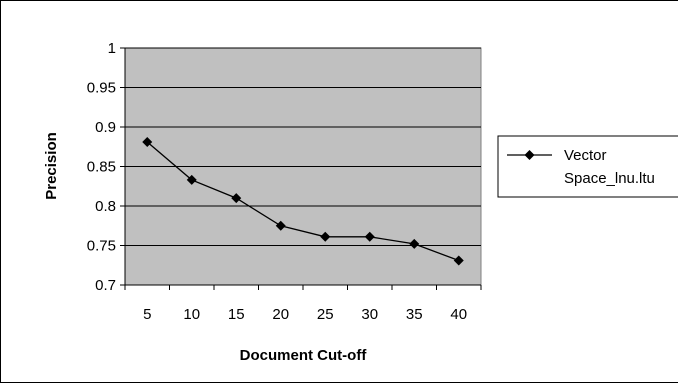 The image size is (678, 383). What do you see at coordinates (585, 155) in the screenshot?
I see `legend-label-line-1: Vector` at bounding box center [585, 155].